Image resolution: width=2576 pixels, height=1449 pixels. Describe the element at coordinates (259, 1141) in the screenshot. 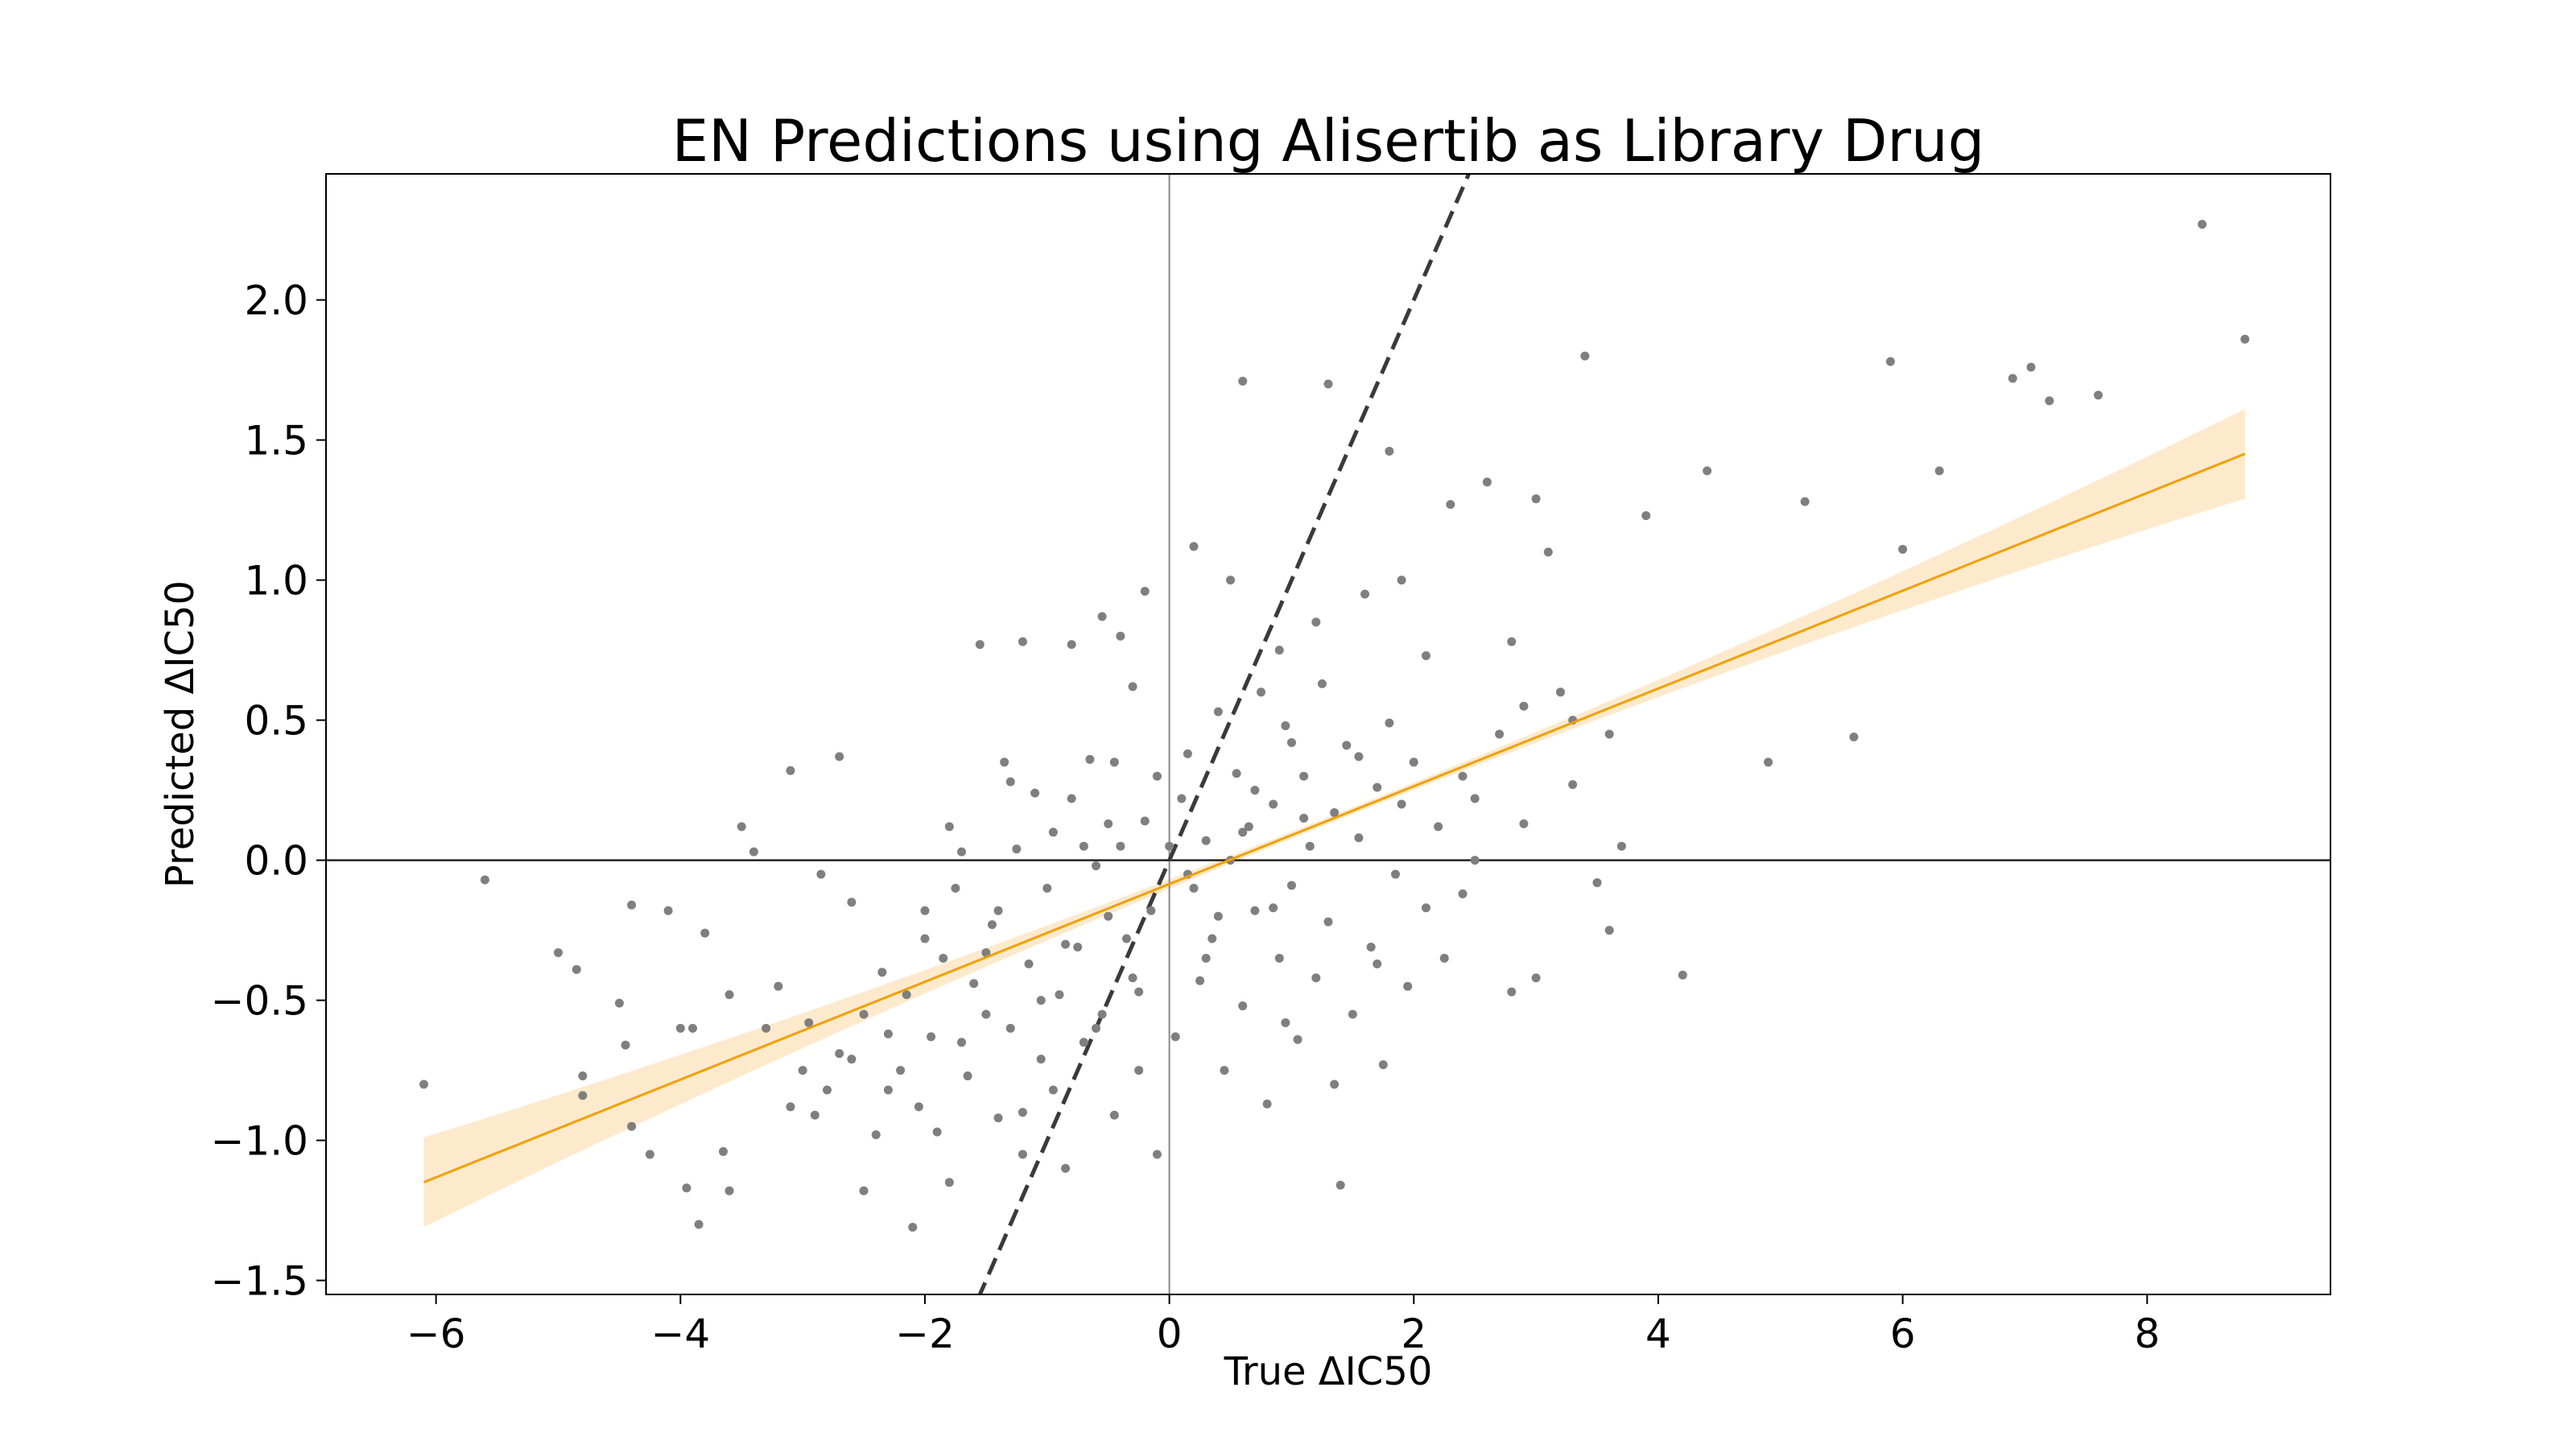

I see `y-tick-label: −1.0` at that location.